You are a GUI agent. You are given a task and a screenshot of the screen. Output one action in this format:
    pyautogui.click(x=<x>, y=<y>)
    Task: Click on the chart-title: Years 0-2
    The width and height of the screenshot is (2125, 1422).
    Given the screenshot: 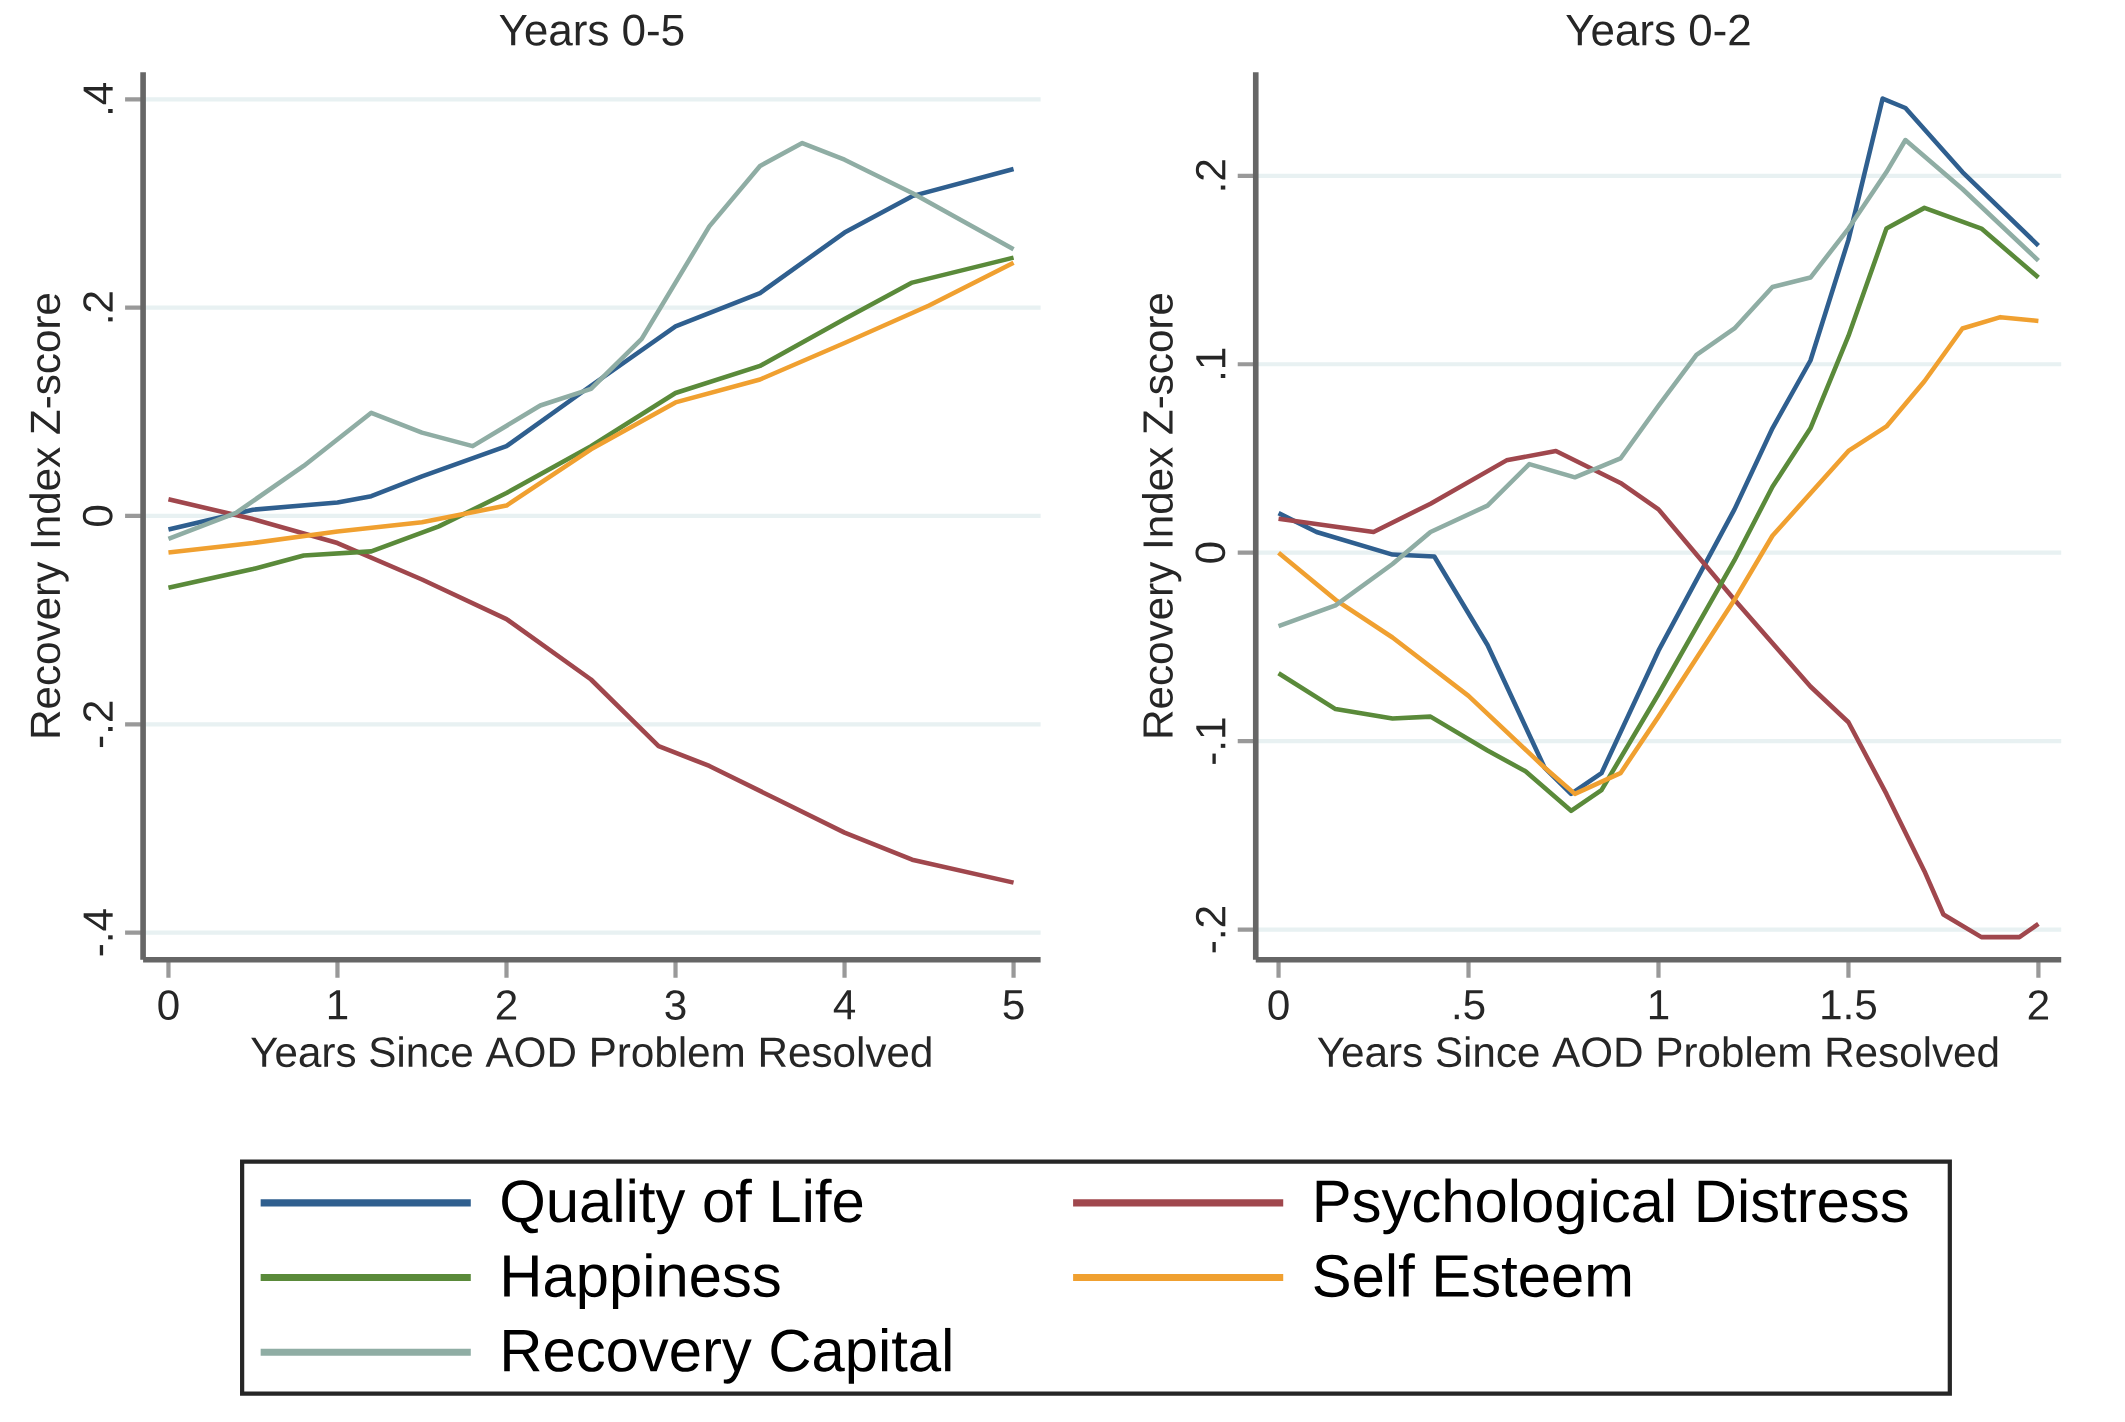 What is the action you would take?
    pyautogui.click(x=1658, y=30)
    